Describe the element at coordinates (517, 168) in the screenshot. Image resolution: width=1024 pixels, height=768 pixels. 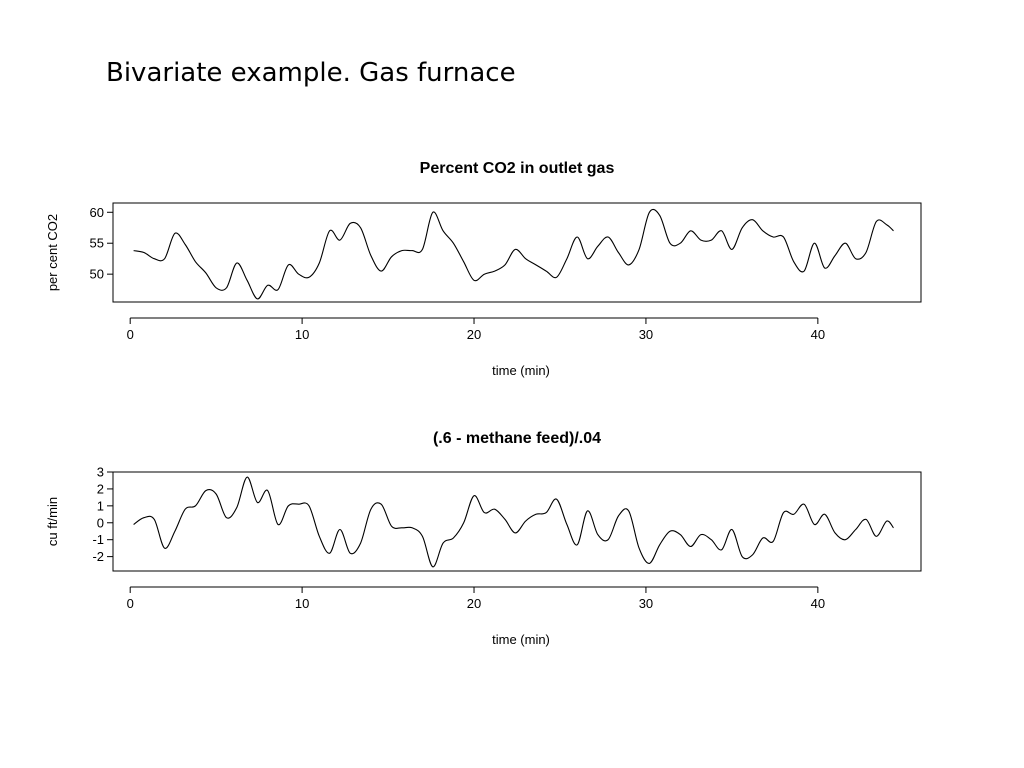
I see `chart-title: Percent CO2 in outlet gas` at that location.